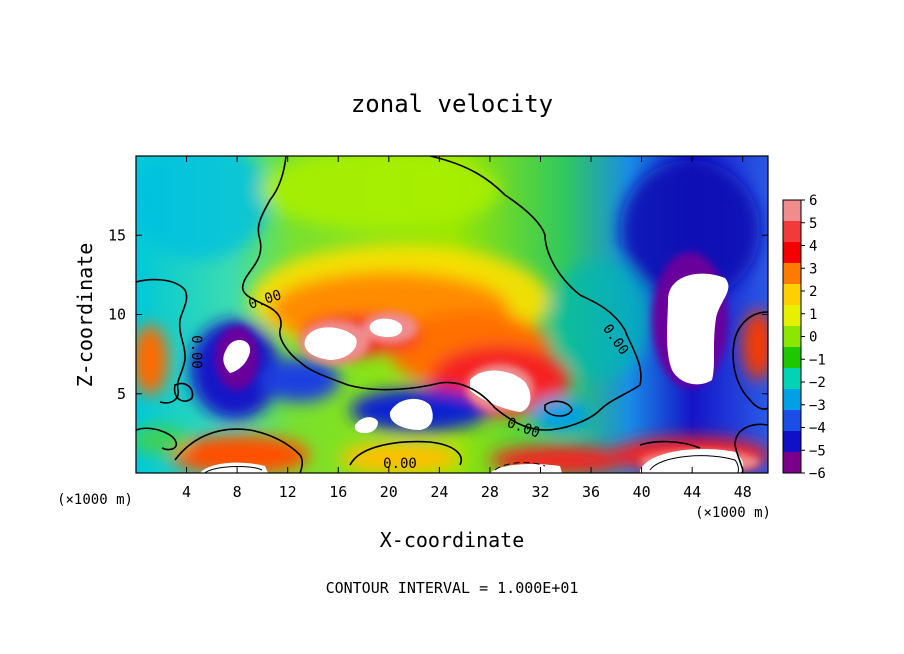 The image size is (904, 654). What do you see at coordinates (817, 451) in the screenshot?
I see `colorbar-label: −5` at bounding box center [817, 451].